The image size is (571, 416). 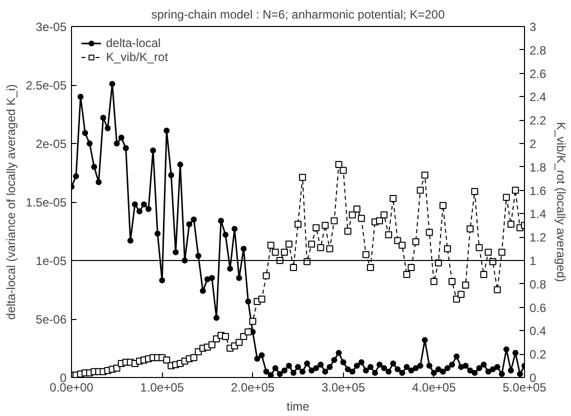 What do you see at coordinates (538, 50) in the screenshot?
I see `y2-tick-label: 2.8` at bounding box center [538, 50].